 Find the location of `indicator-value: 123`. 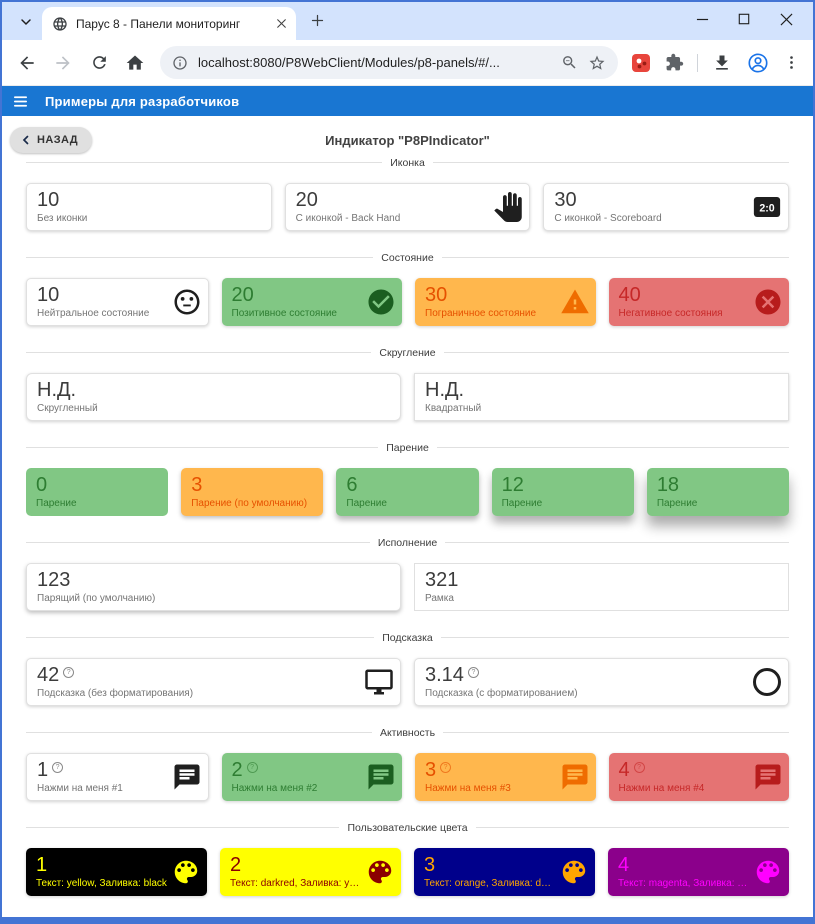

indicator-value: 123 is located at coordinates (54, 579).